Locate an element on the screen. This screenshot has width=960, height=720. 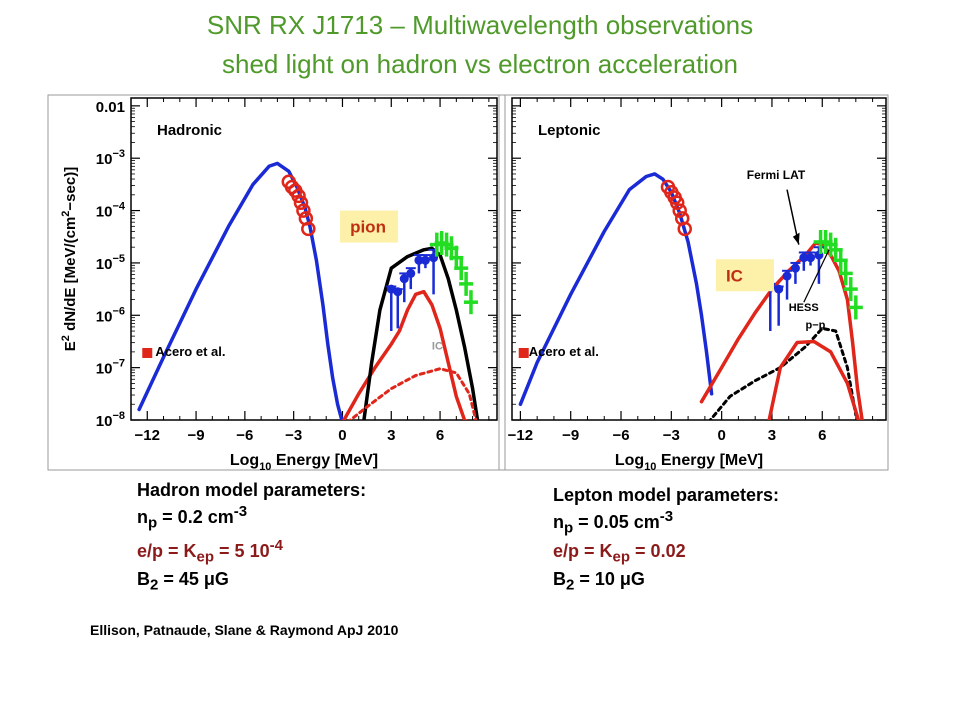
x-axis-label: Log10 Energy [MeV] is located at coordinates (304, 462).